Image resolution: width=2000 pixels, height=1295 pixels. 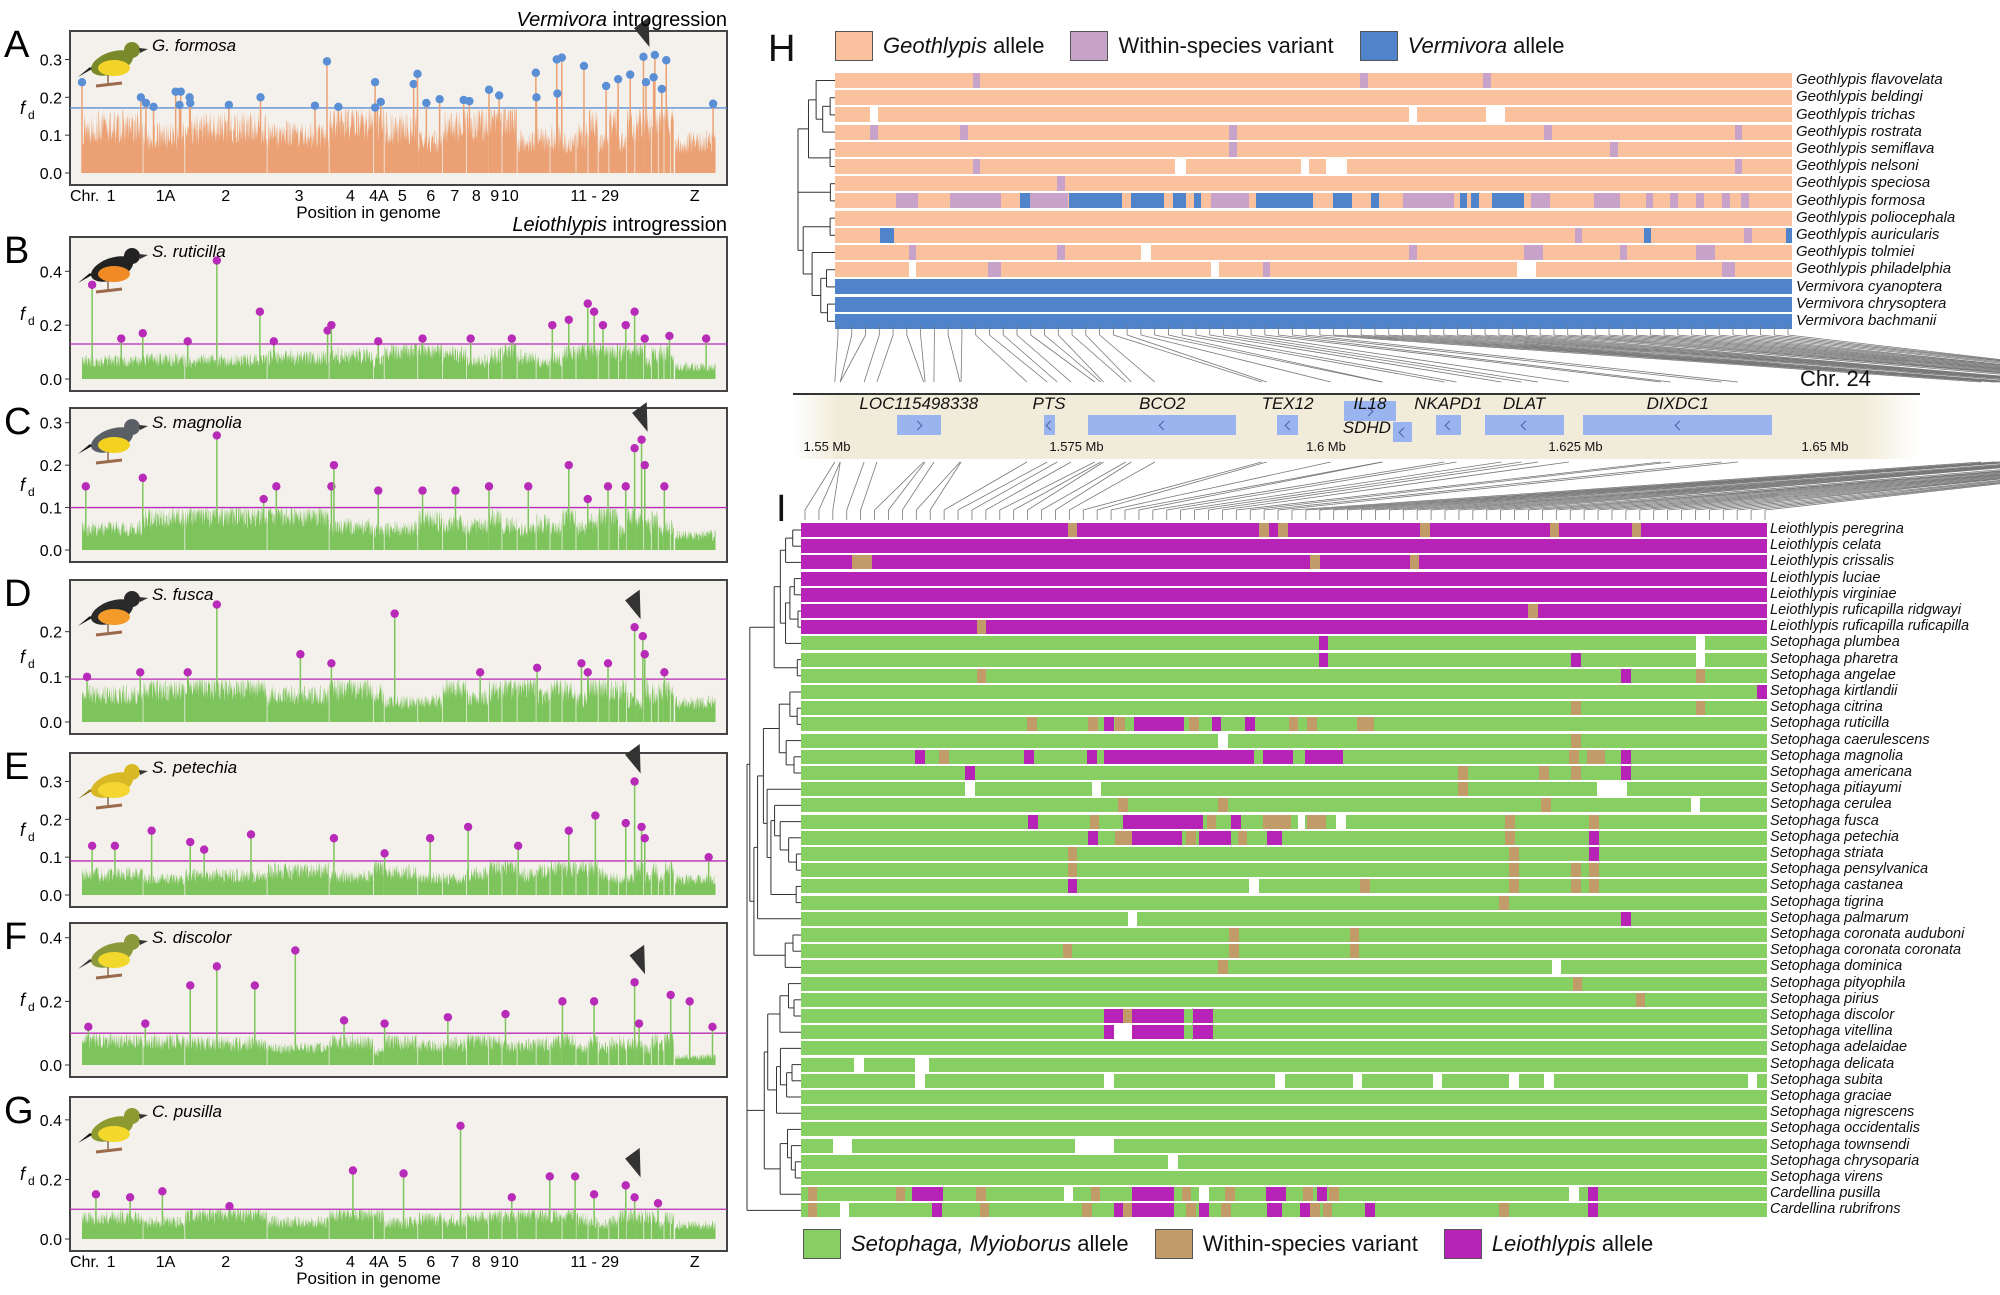 I want to click on x-axis-label: Position in genome, so click(x=368, y=1278).